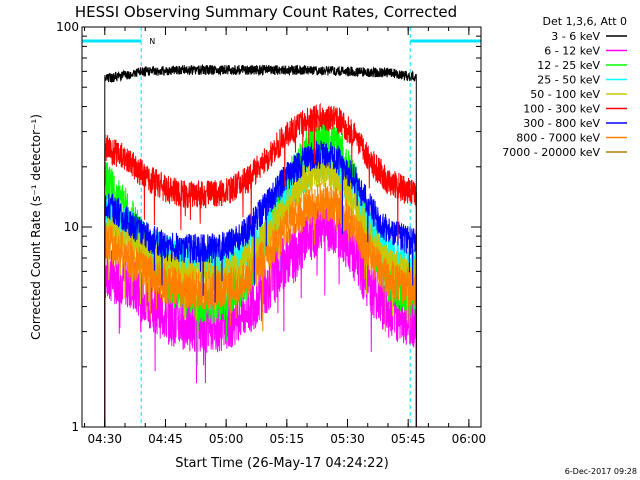  Describe the element at coordinates (561, 123) in the screenshot. I see `legend-label: 300 - 800 keV` at that location.